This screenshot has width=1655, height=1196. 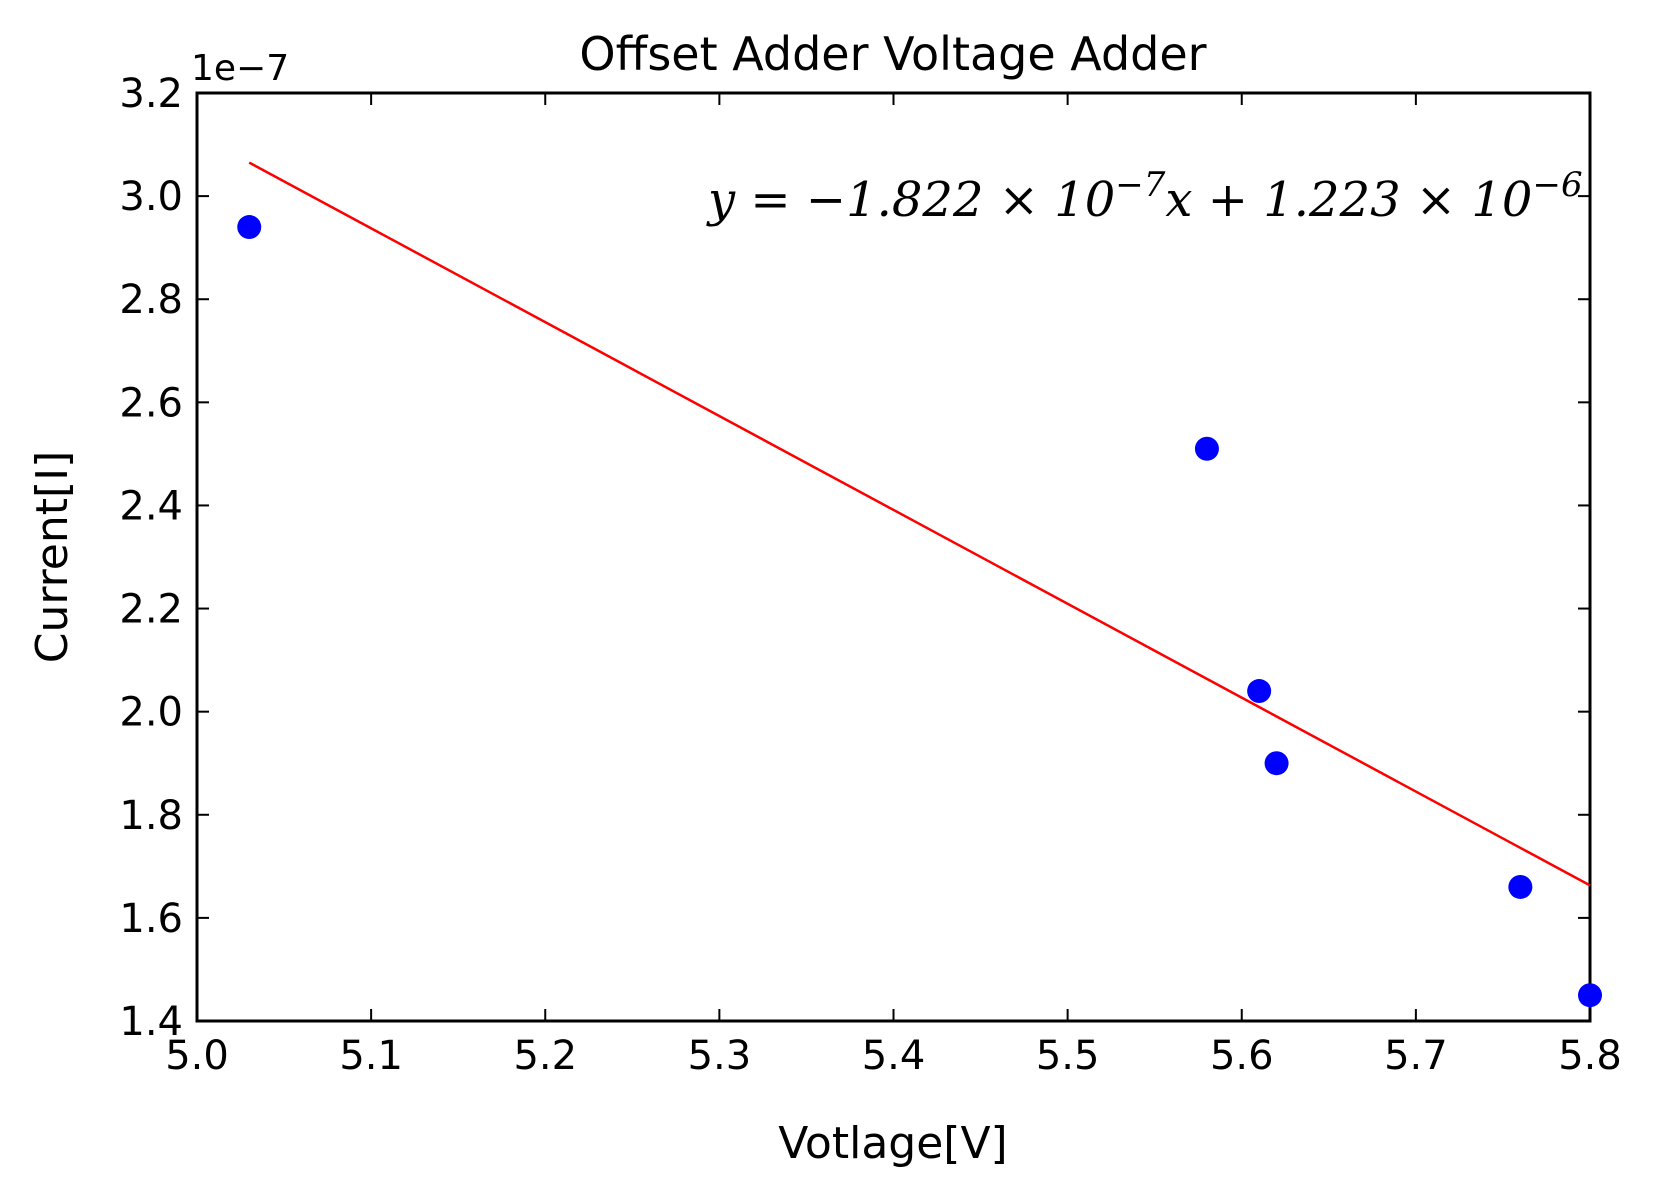 What do you see at coordinates (910, 200) in the screenshot?
I see `fit-equation-part-1: y = −1.822 × 10` at bounding box center [910, 200].